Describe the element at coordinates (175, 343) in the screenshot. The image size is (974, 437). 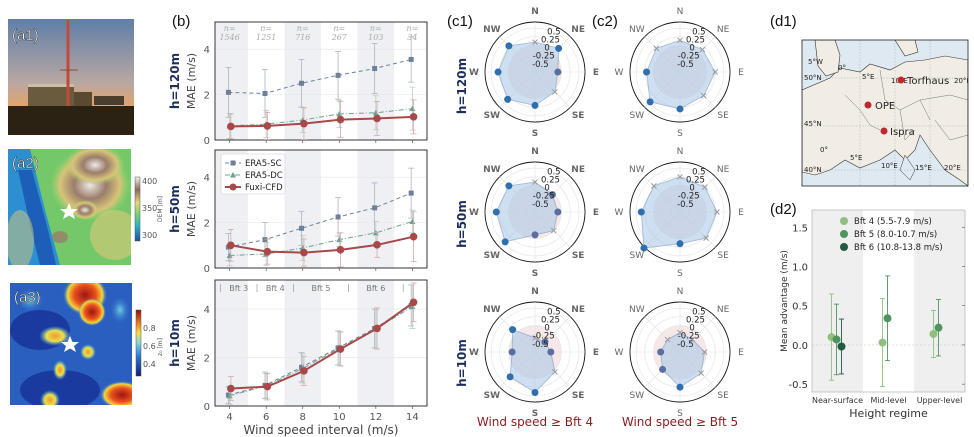
I see `height-label: h=10m` at that location.